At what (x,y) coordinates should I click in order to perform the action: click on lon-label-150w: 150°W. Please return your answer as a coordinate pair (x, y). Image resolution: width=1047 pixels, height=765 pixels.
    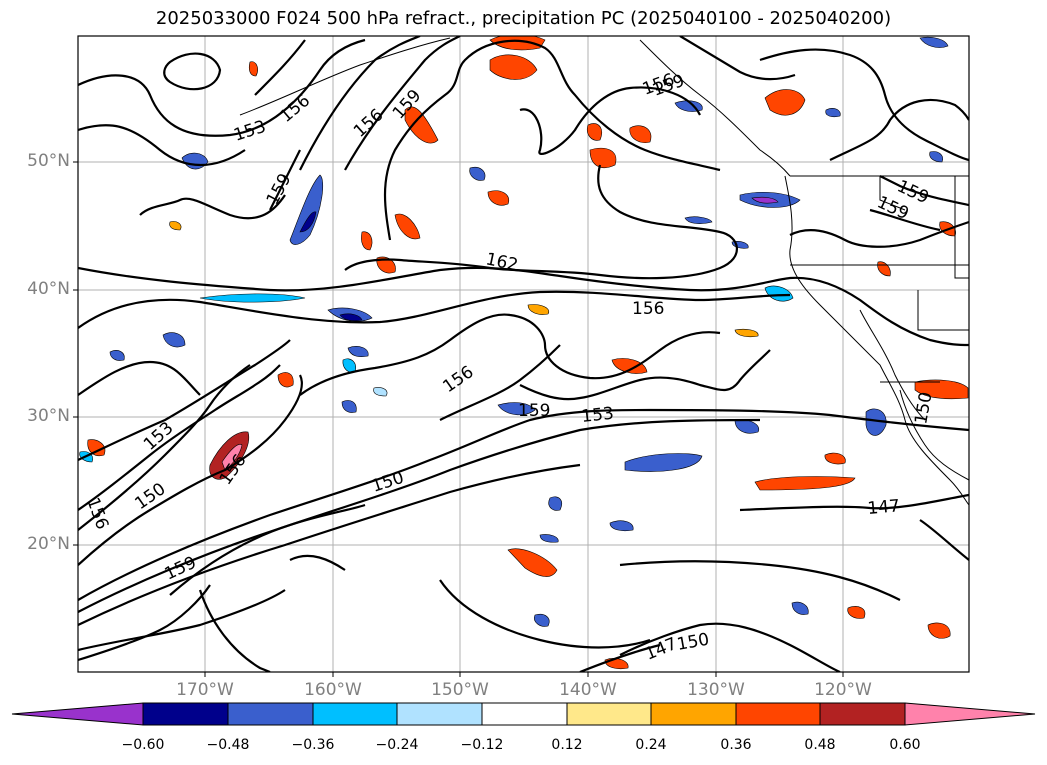
    Looking at the image, I should click on (460, 690).